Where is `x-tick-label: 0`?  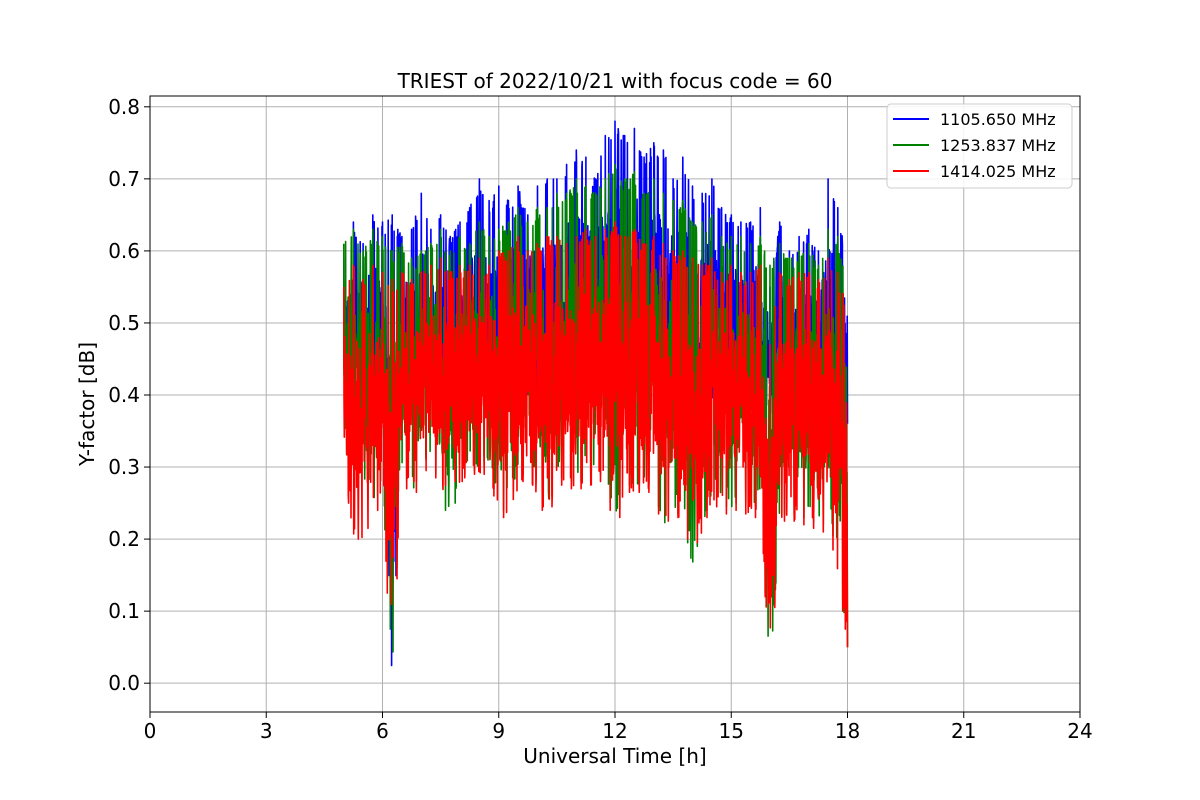
x-tick-label: 0 is located at coordinates (150, 731).